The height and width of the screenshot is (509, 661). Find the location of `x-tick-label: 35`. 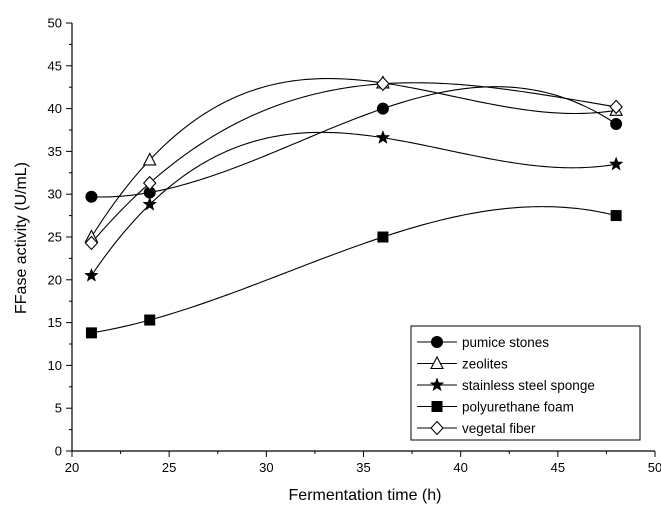

x-tick-label: 35 is located at coordinates (363, 467).